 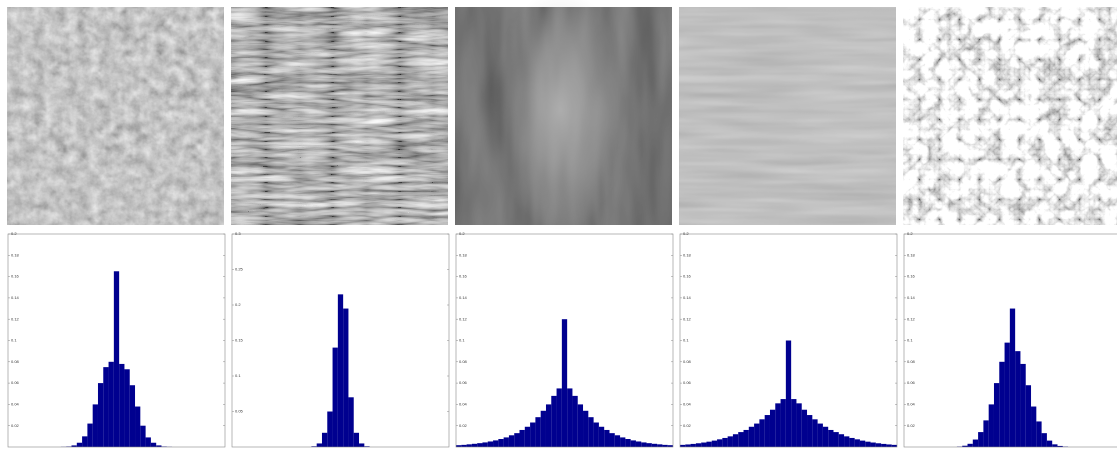 I want to click on smoke-plume, so click(x=560, y=115).